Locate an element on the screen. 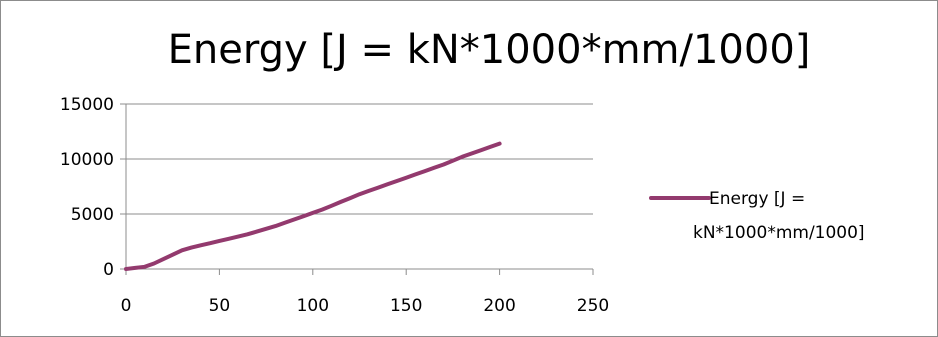 Image resolution: width=938 pixels, height=337 pixels. legend-label-line1: Energy [J = is located at coordinates (757, 199).